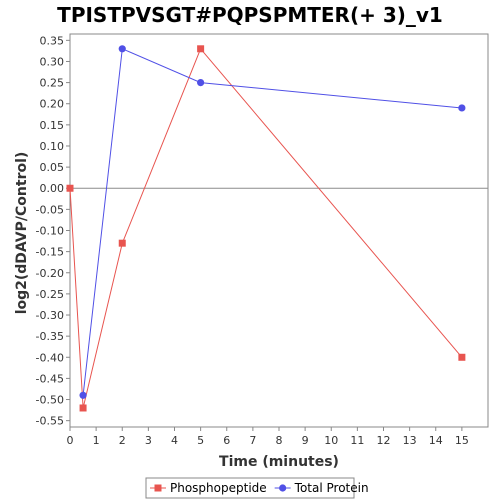 This screenshot has width=500, height=500. I want to click on y-tick-label: -0.20, so click(50, 273).